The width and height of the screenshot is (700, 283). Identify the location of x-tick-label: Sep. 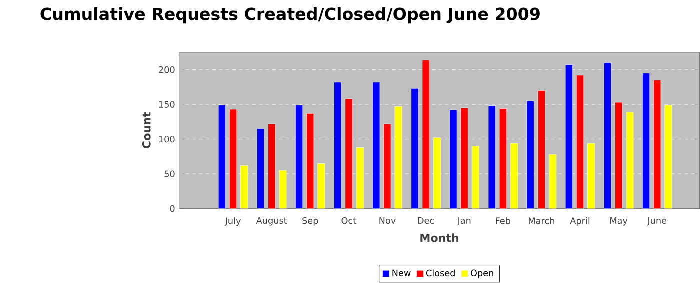
(310, 222).